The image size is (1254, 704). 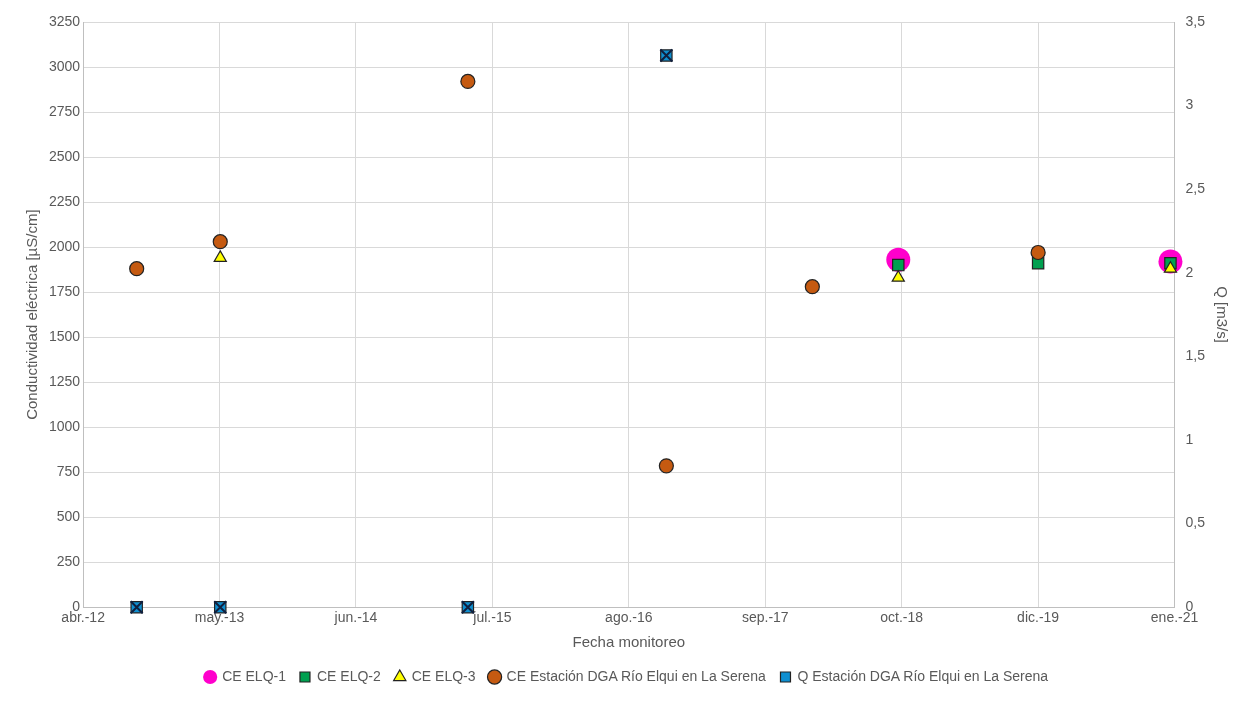 What do you see at coordinates (64, 65) in the screenshot?
I see `y-tick-label: 3000` at bounding box center [64, 65].